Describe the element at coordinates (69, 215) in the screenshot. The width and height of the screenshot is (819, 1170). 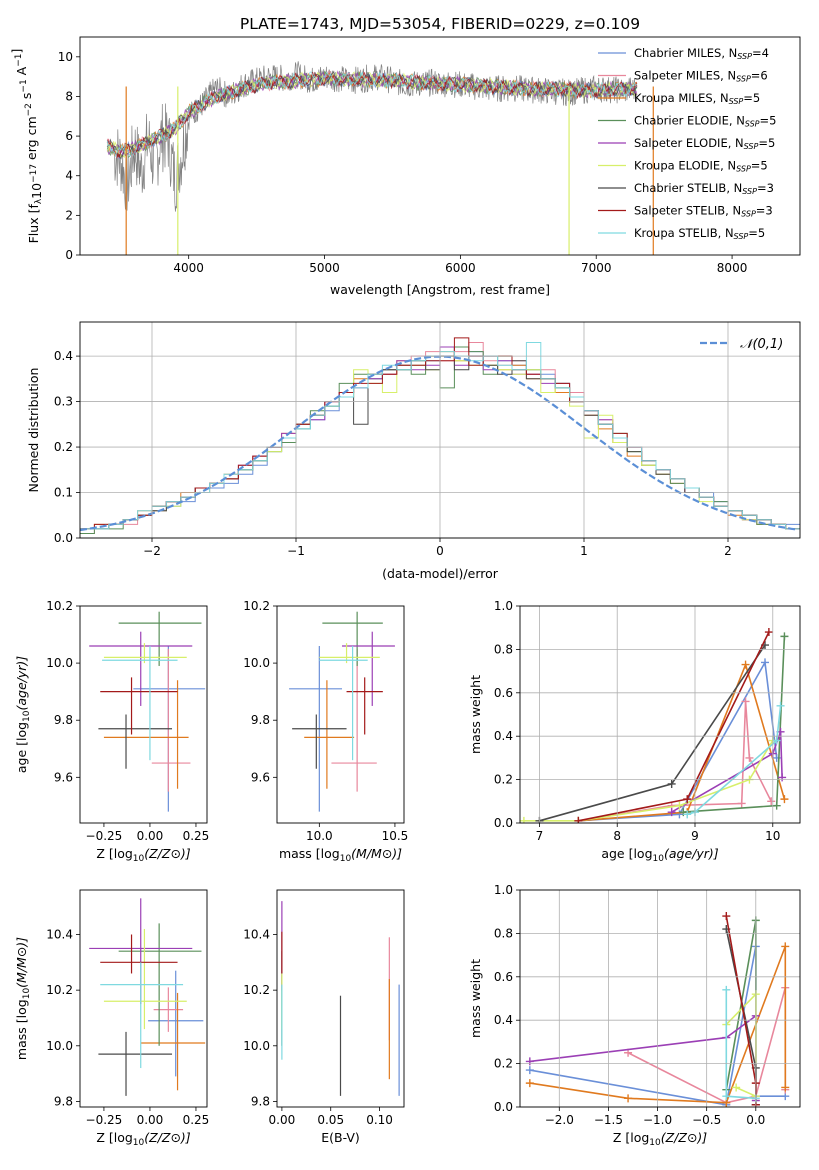
I see `y-tick-label: 2` at that location.